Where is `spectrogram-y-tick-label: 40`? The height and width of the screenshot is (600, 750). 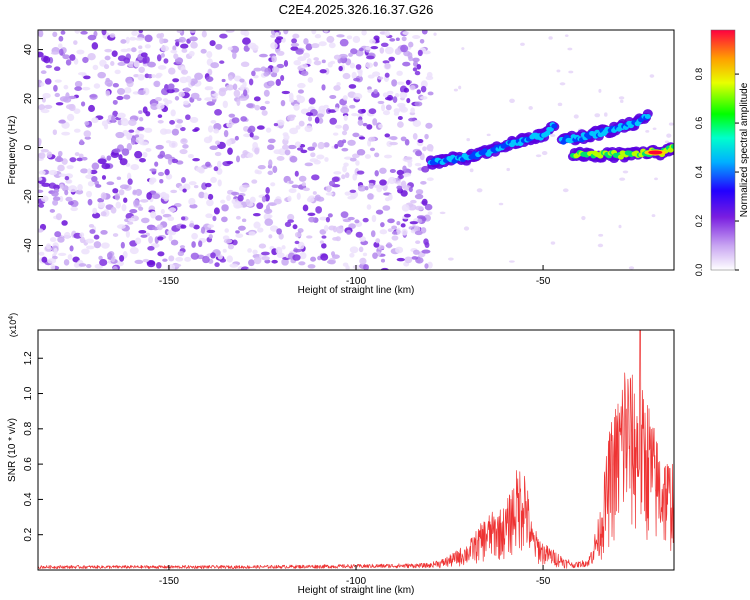 spectrogram-y-tick-label: 40 is located at coordinates (28, 50).